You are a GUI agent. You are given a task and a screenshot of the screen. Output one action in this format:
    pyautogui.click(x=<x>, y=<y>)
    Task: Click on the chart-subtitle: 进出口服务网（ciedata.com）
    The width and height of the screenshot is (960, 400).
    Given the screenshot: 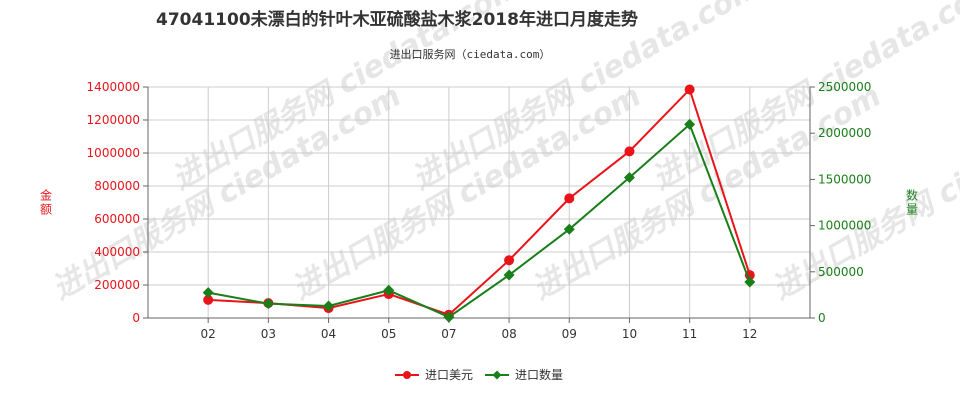 What is the action you would take?
    pyautogui.click(x=470, y=54)
    